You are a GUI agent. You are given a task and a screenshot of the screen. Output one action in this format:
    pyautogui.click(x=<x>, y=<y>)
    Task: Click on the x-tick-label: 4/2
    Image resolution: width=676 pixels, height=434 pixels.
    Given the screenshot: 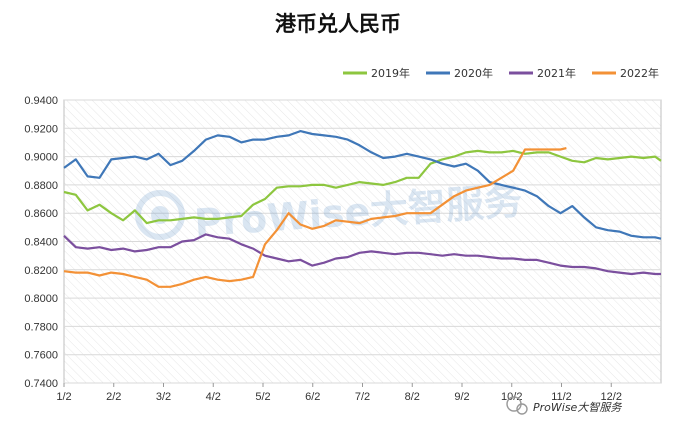 What is the action you would take?
    pyautogui.click(x=213, y=397)
    